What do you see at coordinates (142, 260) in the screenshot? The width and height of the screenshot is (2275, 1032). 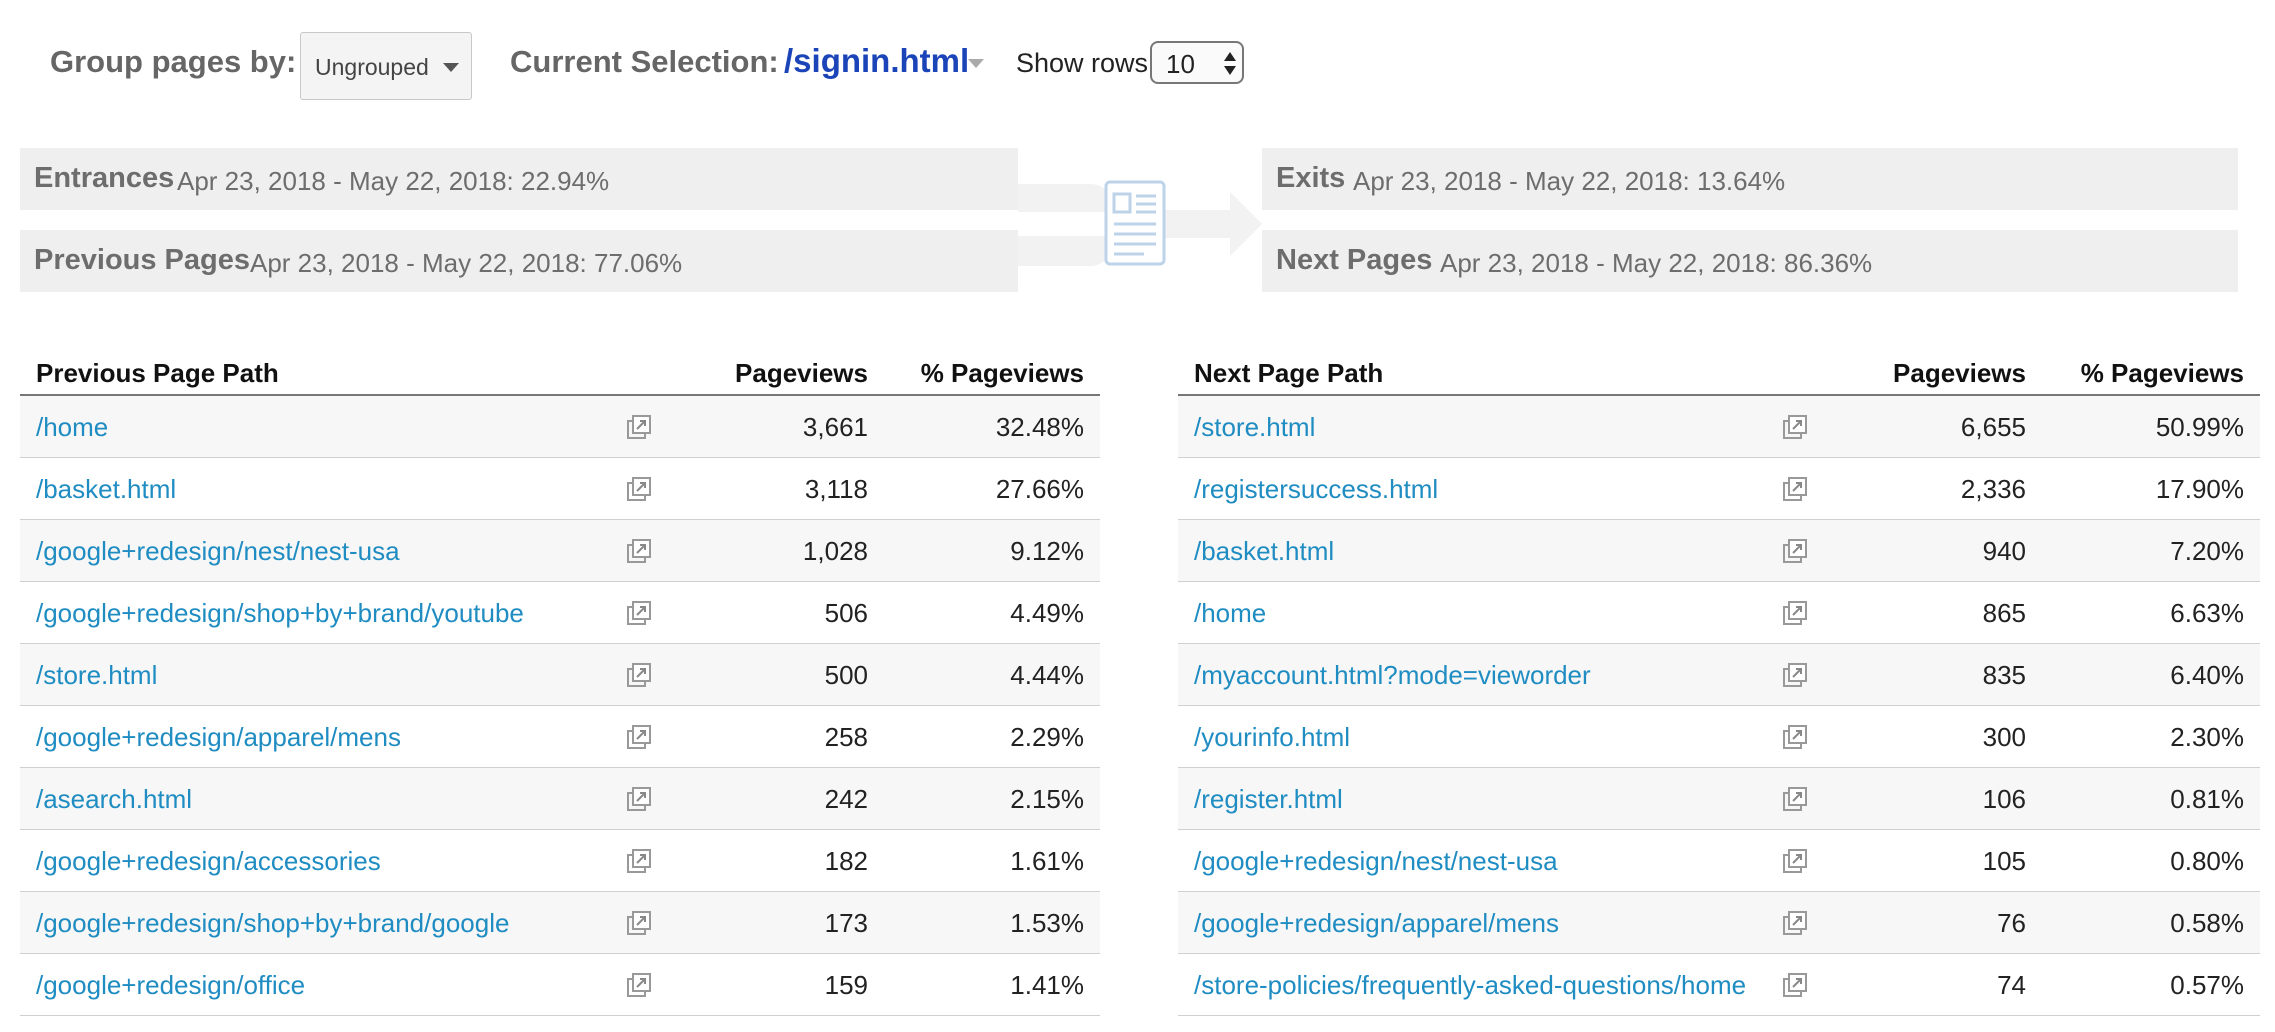 I see `previous-pages-title: Previous Pages` at bounding box center [142, 260].